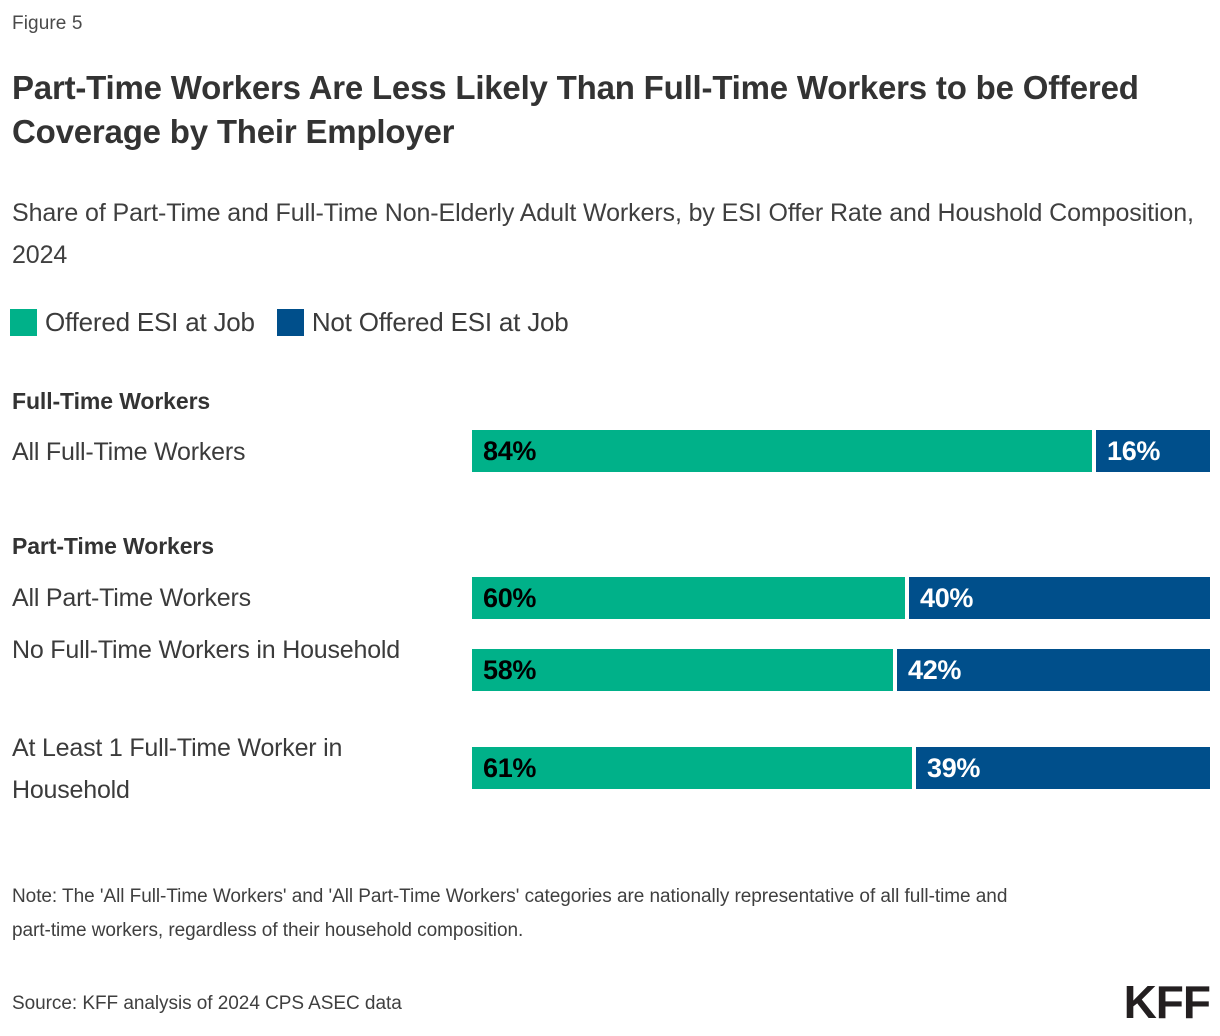 This screenshot has height=1036, width=1220. I want to click on table-row: 60% 40%, so click(841, 598).